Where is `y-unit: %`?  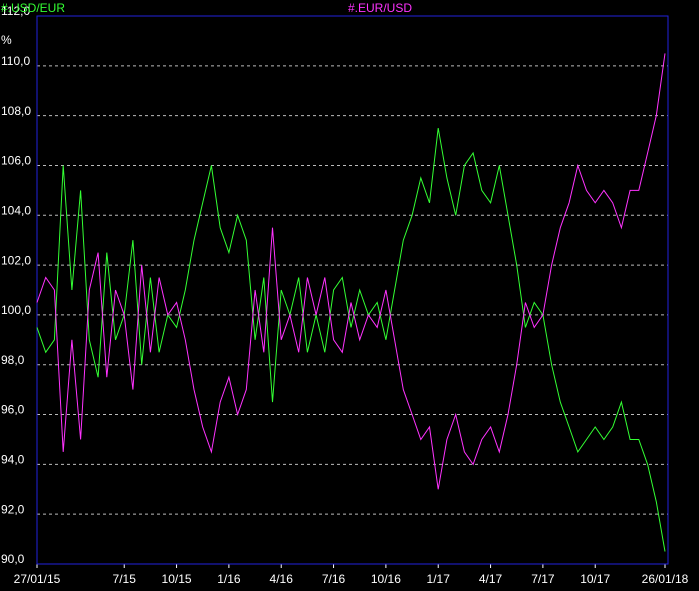 y-unit: % is located at coordinates (6, 40).